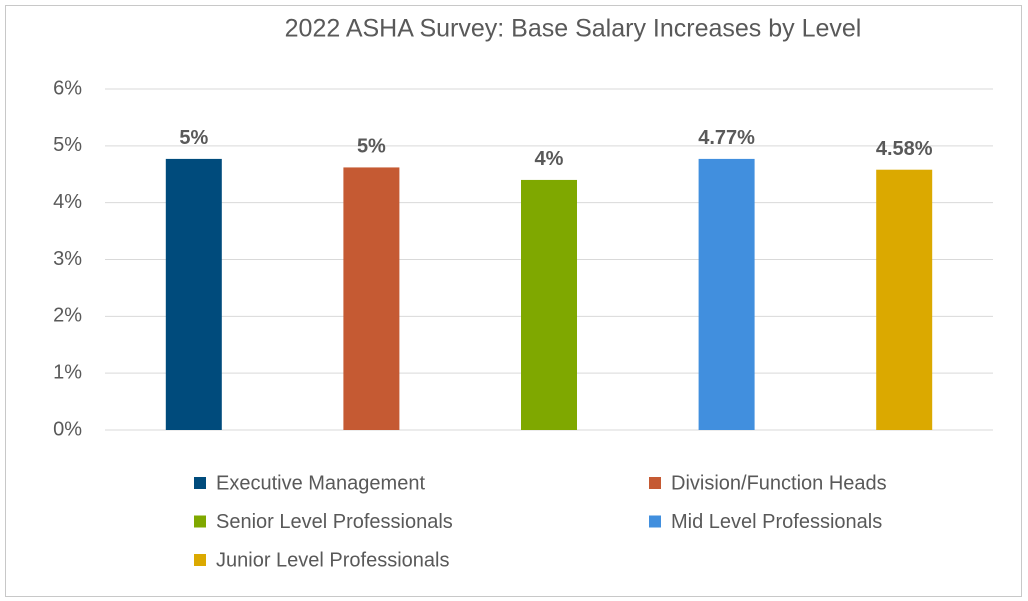  Describe the element at coordinates (67, 429) in the screenshot. I see `y-tick-label: 0%` at that location.